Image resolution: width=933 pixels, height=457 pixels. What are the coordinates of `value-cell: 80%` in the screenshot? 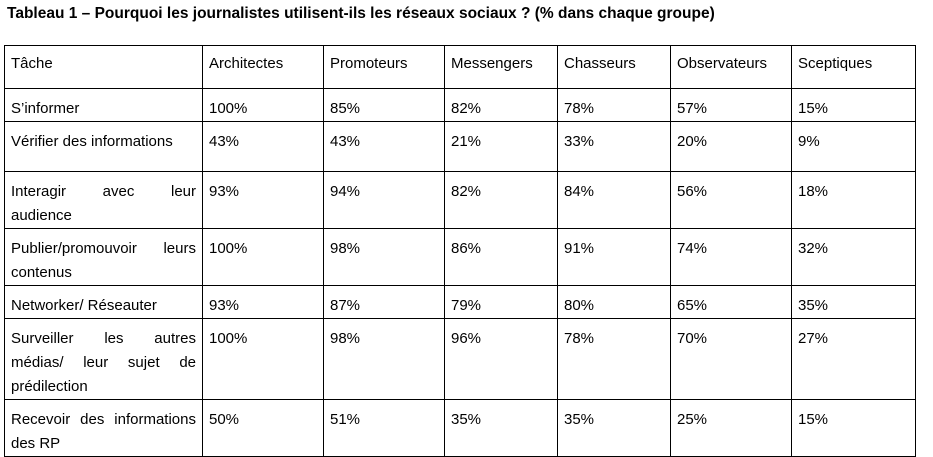 It's located at (614, 302).